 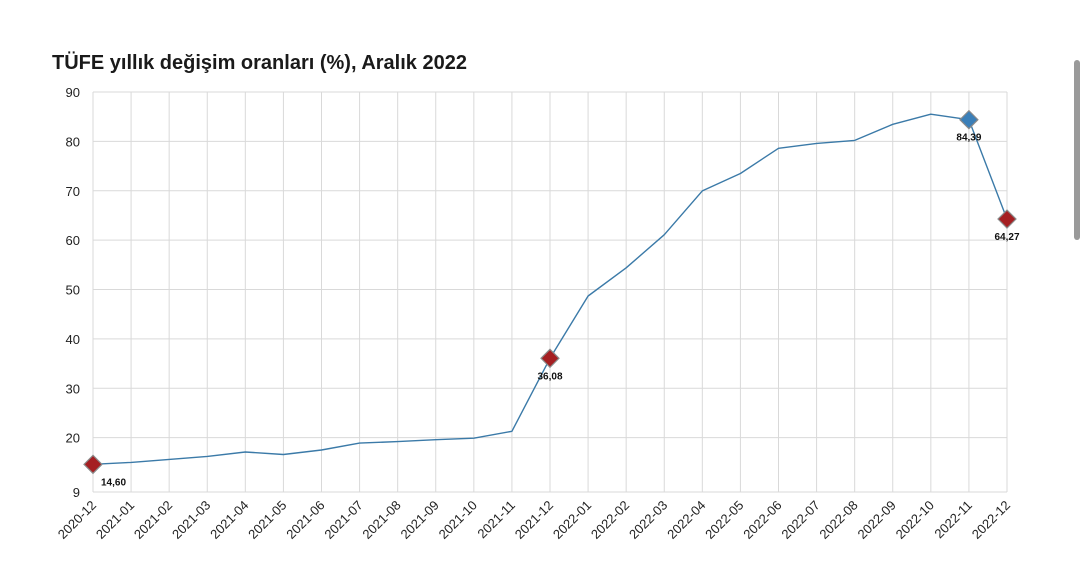 I want to click on x-tick-label: 2022-07, so click(x=800, y=520).